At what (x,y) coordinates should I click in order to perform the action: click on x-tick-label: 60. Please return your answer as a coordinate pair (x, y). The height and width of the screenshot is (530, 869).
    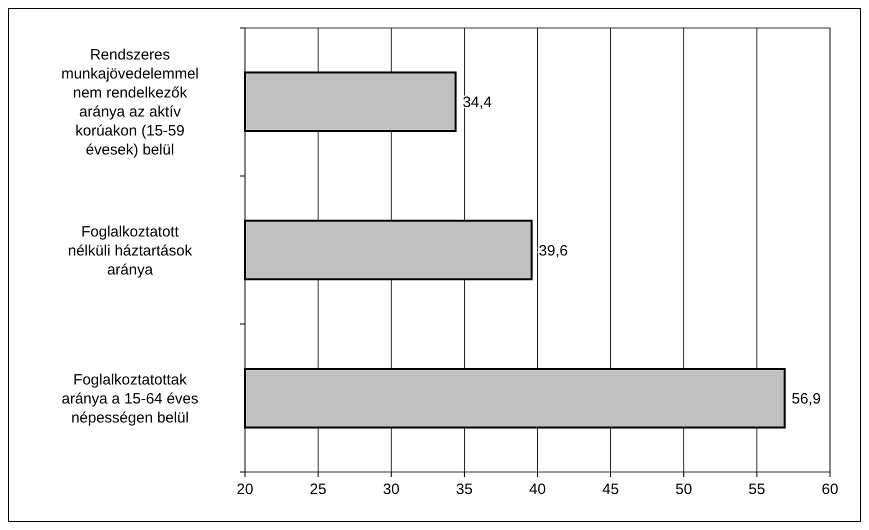
    Looking at the image, I should click on (830, 489).